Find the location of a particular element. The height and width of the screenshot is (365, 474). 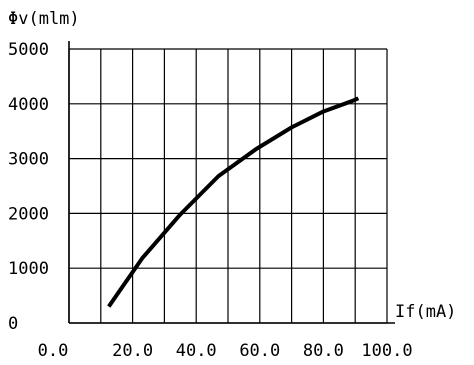

x-axis-title: If(mA) is located at coordinates (425, 312).